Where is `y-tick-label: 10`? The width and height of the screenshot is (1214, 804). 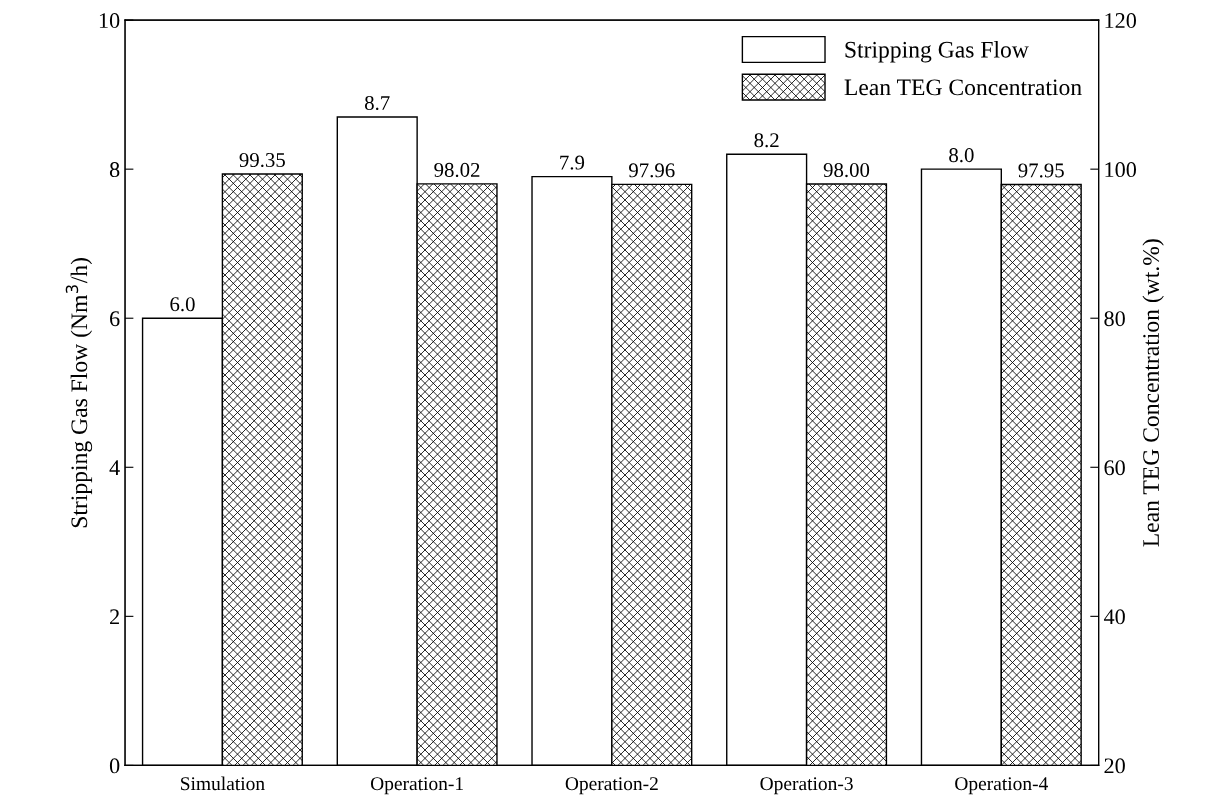
y-tick-label: 10 is located at coordinates (109, 21).